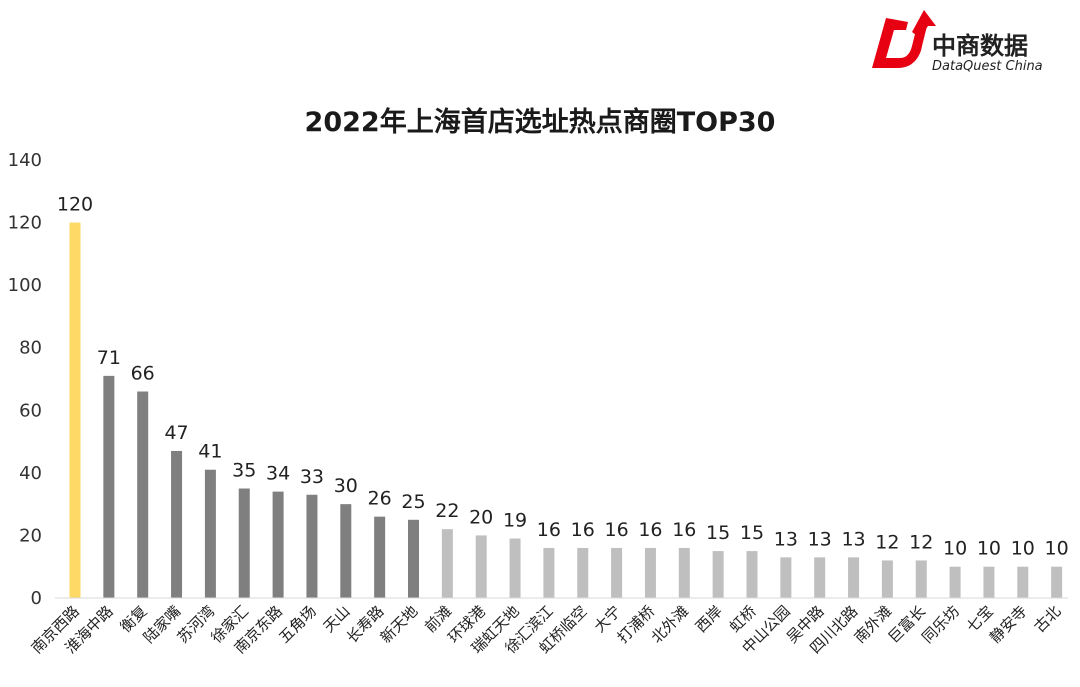 The height and width of the screenshot is (687, 1080). Describe the element at coordinates (210, 452) in the screenshot. I see `data-label: 41` at that location.